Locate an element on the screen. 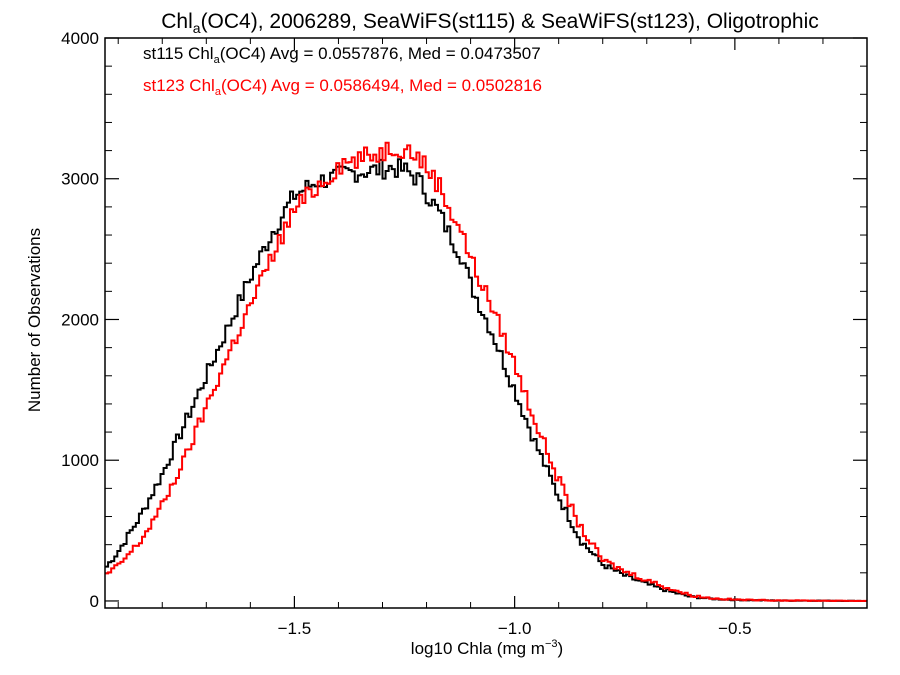 The height and width of the screenshot is (675, 900). y-axis-label: Number of Observations is located at coordinates (34, 320).